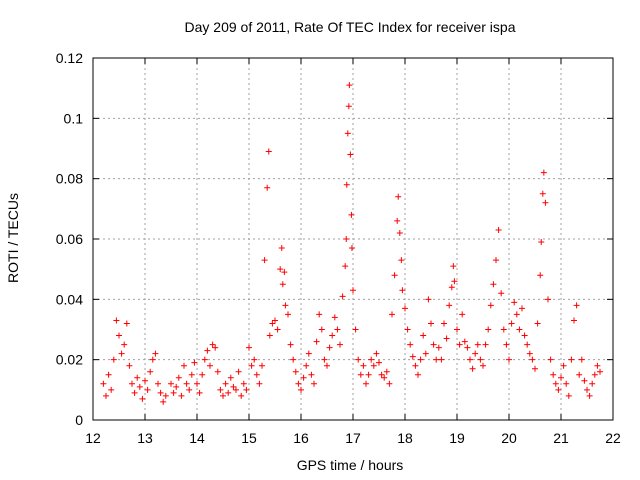 This screenshot has width=640, height=480. I want to click on y-tick-label: 0.1, so click(74, 118).